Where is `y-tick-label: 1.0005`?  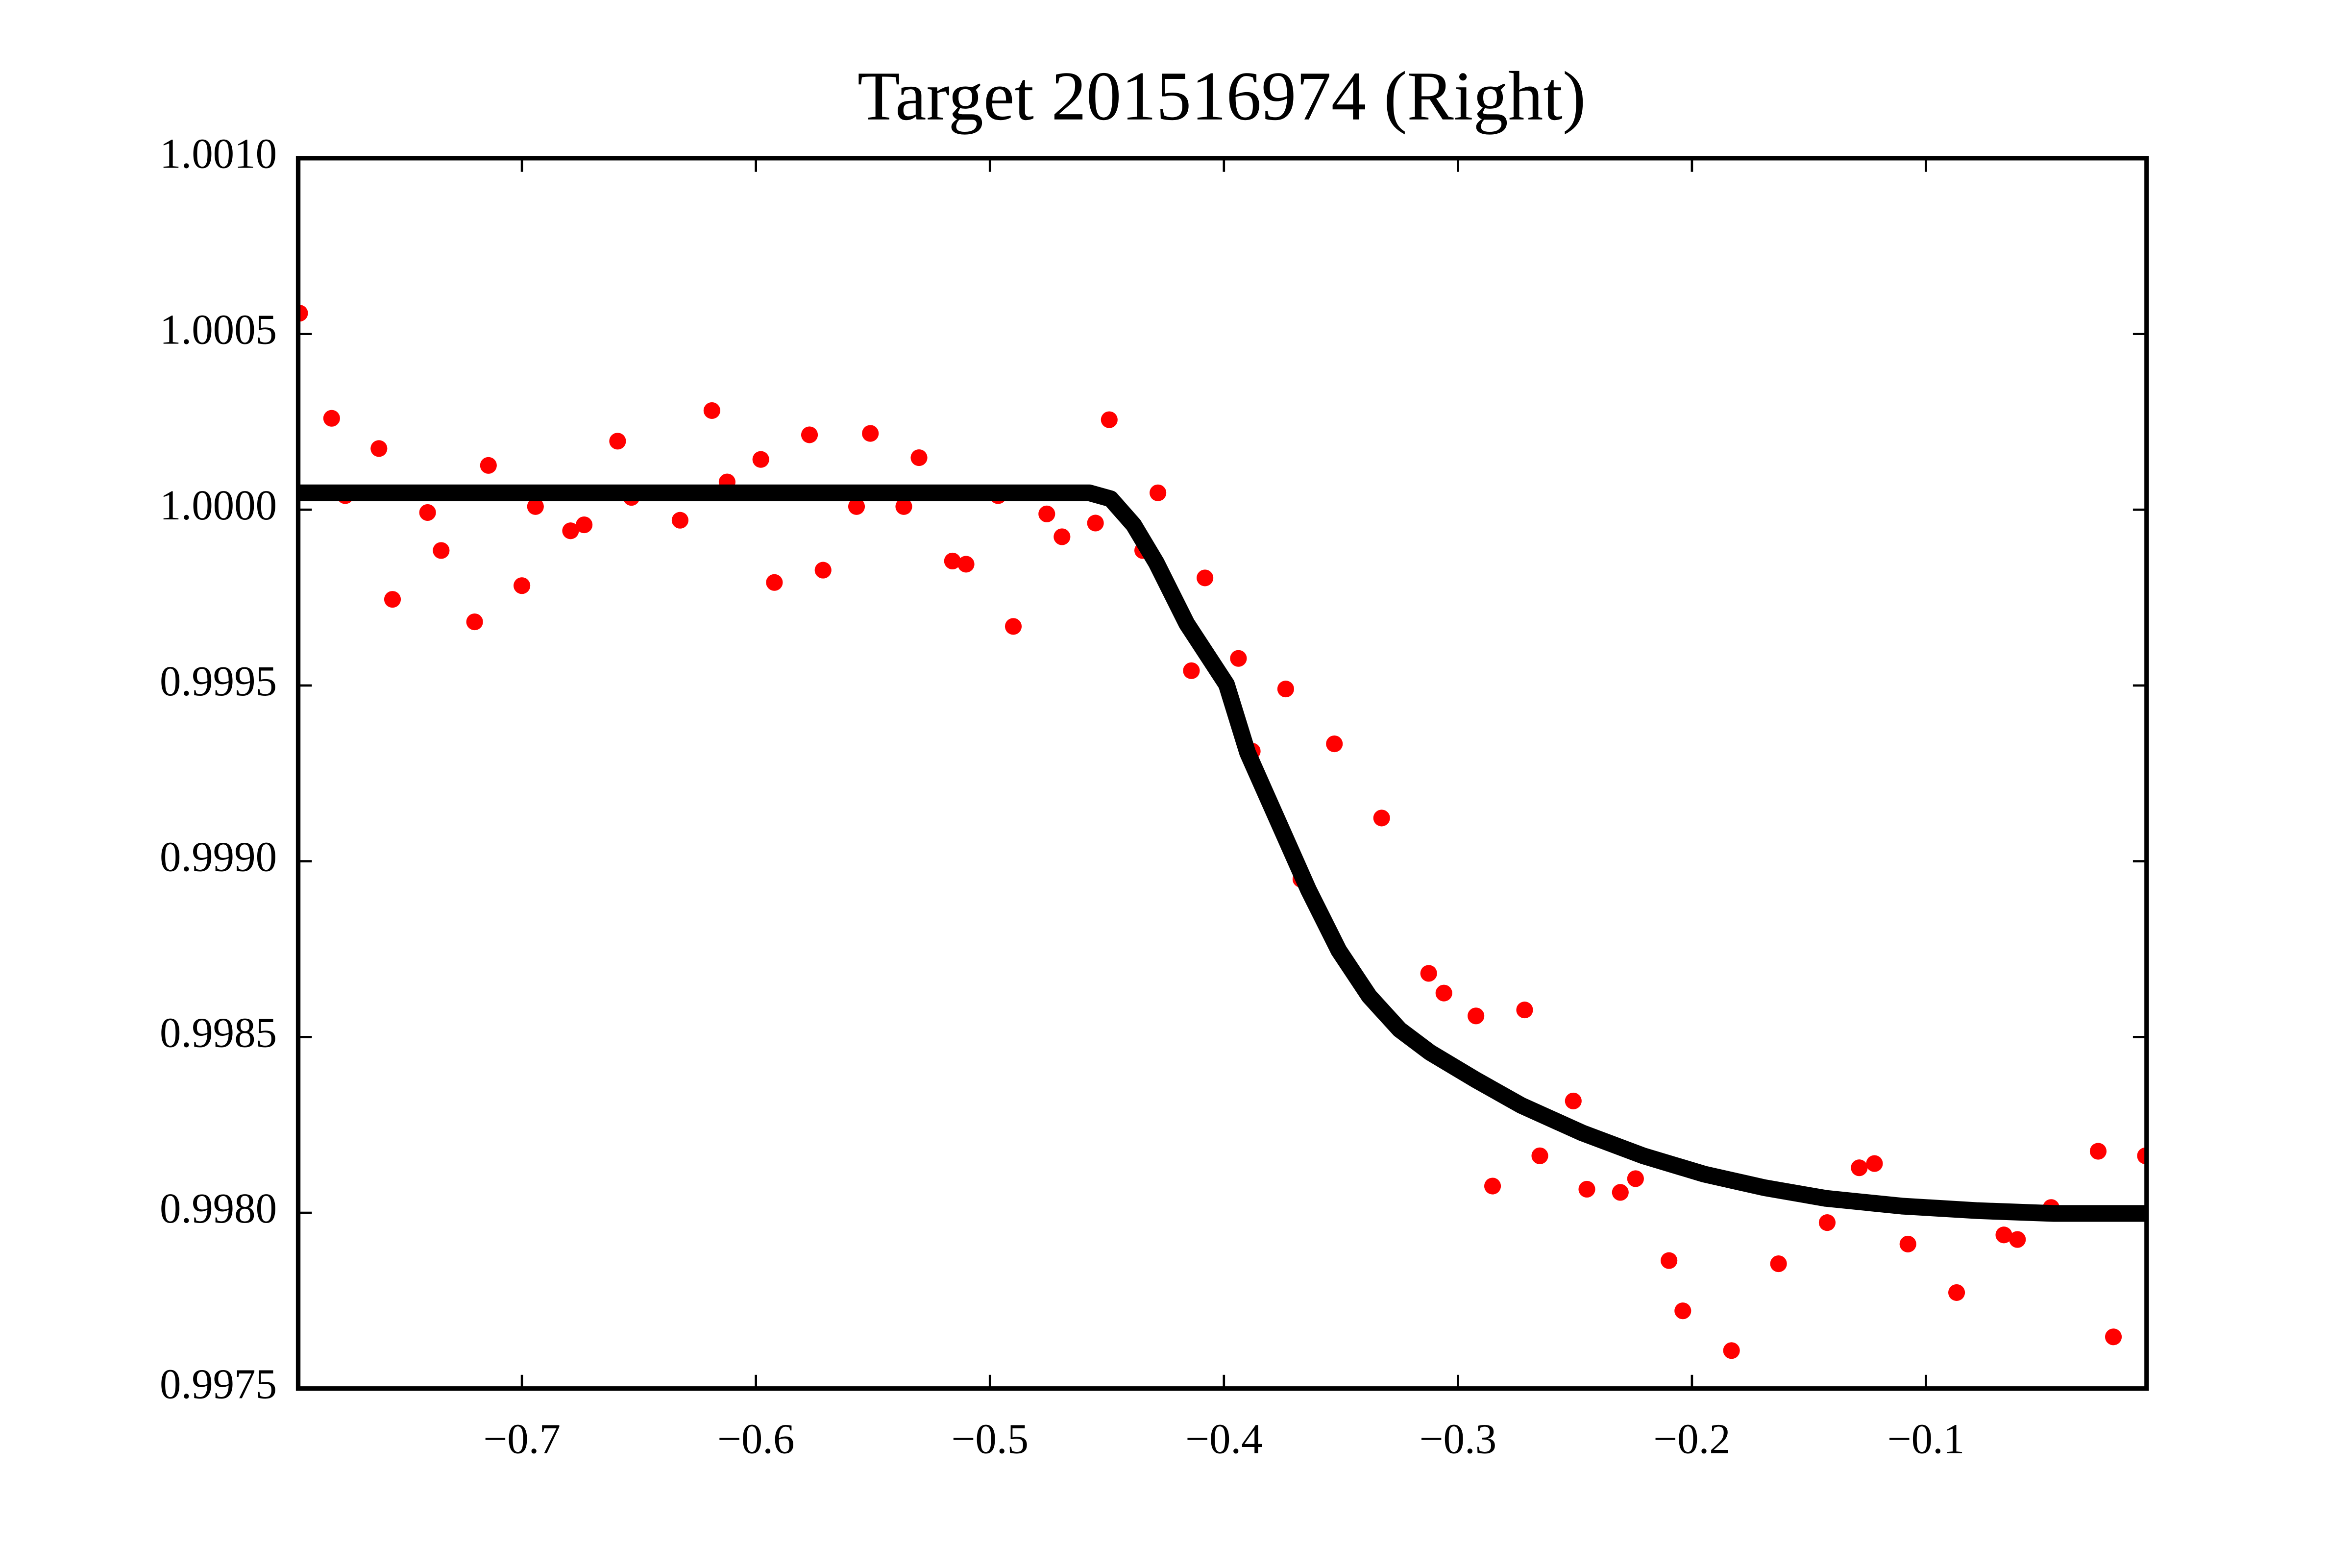
y-tick-label: 1.0005 is located at coordinates (218, 329).